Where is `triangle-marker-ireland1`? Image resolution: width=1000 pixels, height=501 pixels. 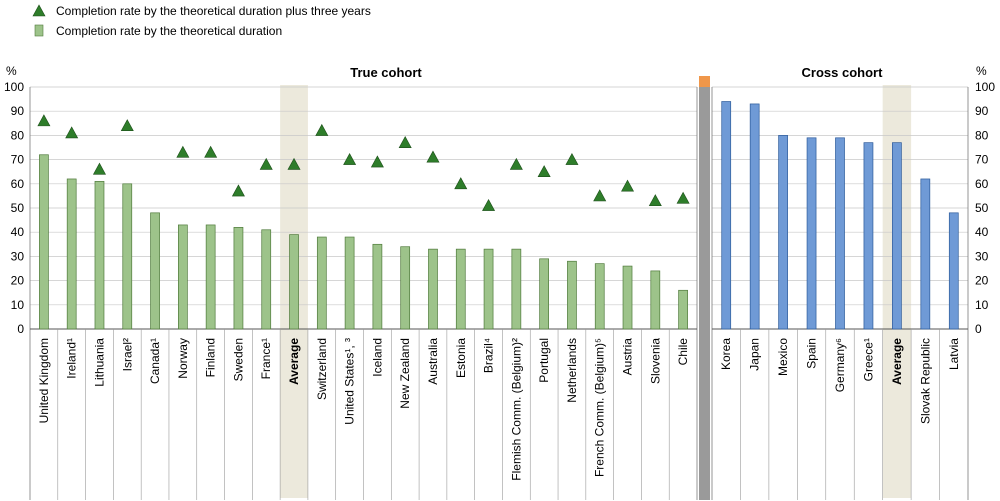 triangle-marker-ireland1 is located at coordinates (72, 132).